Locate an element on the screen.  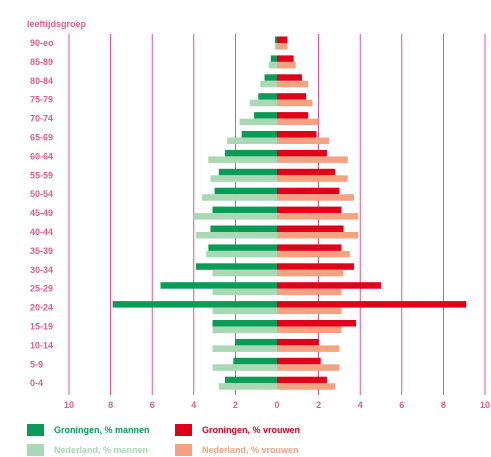
y-tick-label: 30-34 is located at coordinates (41, 270).